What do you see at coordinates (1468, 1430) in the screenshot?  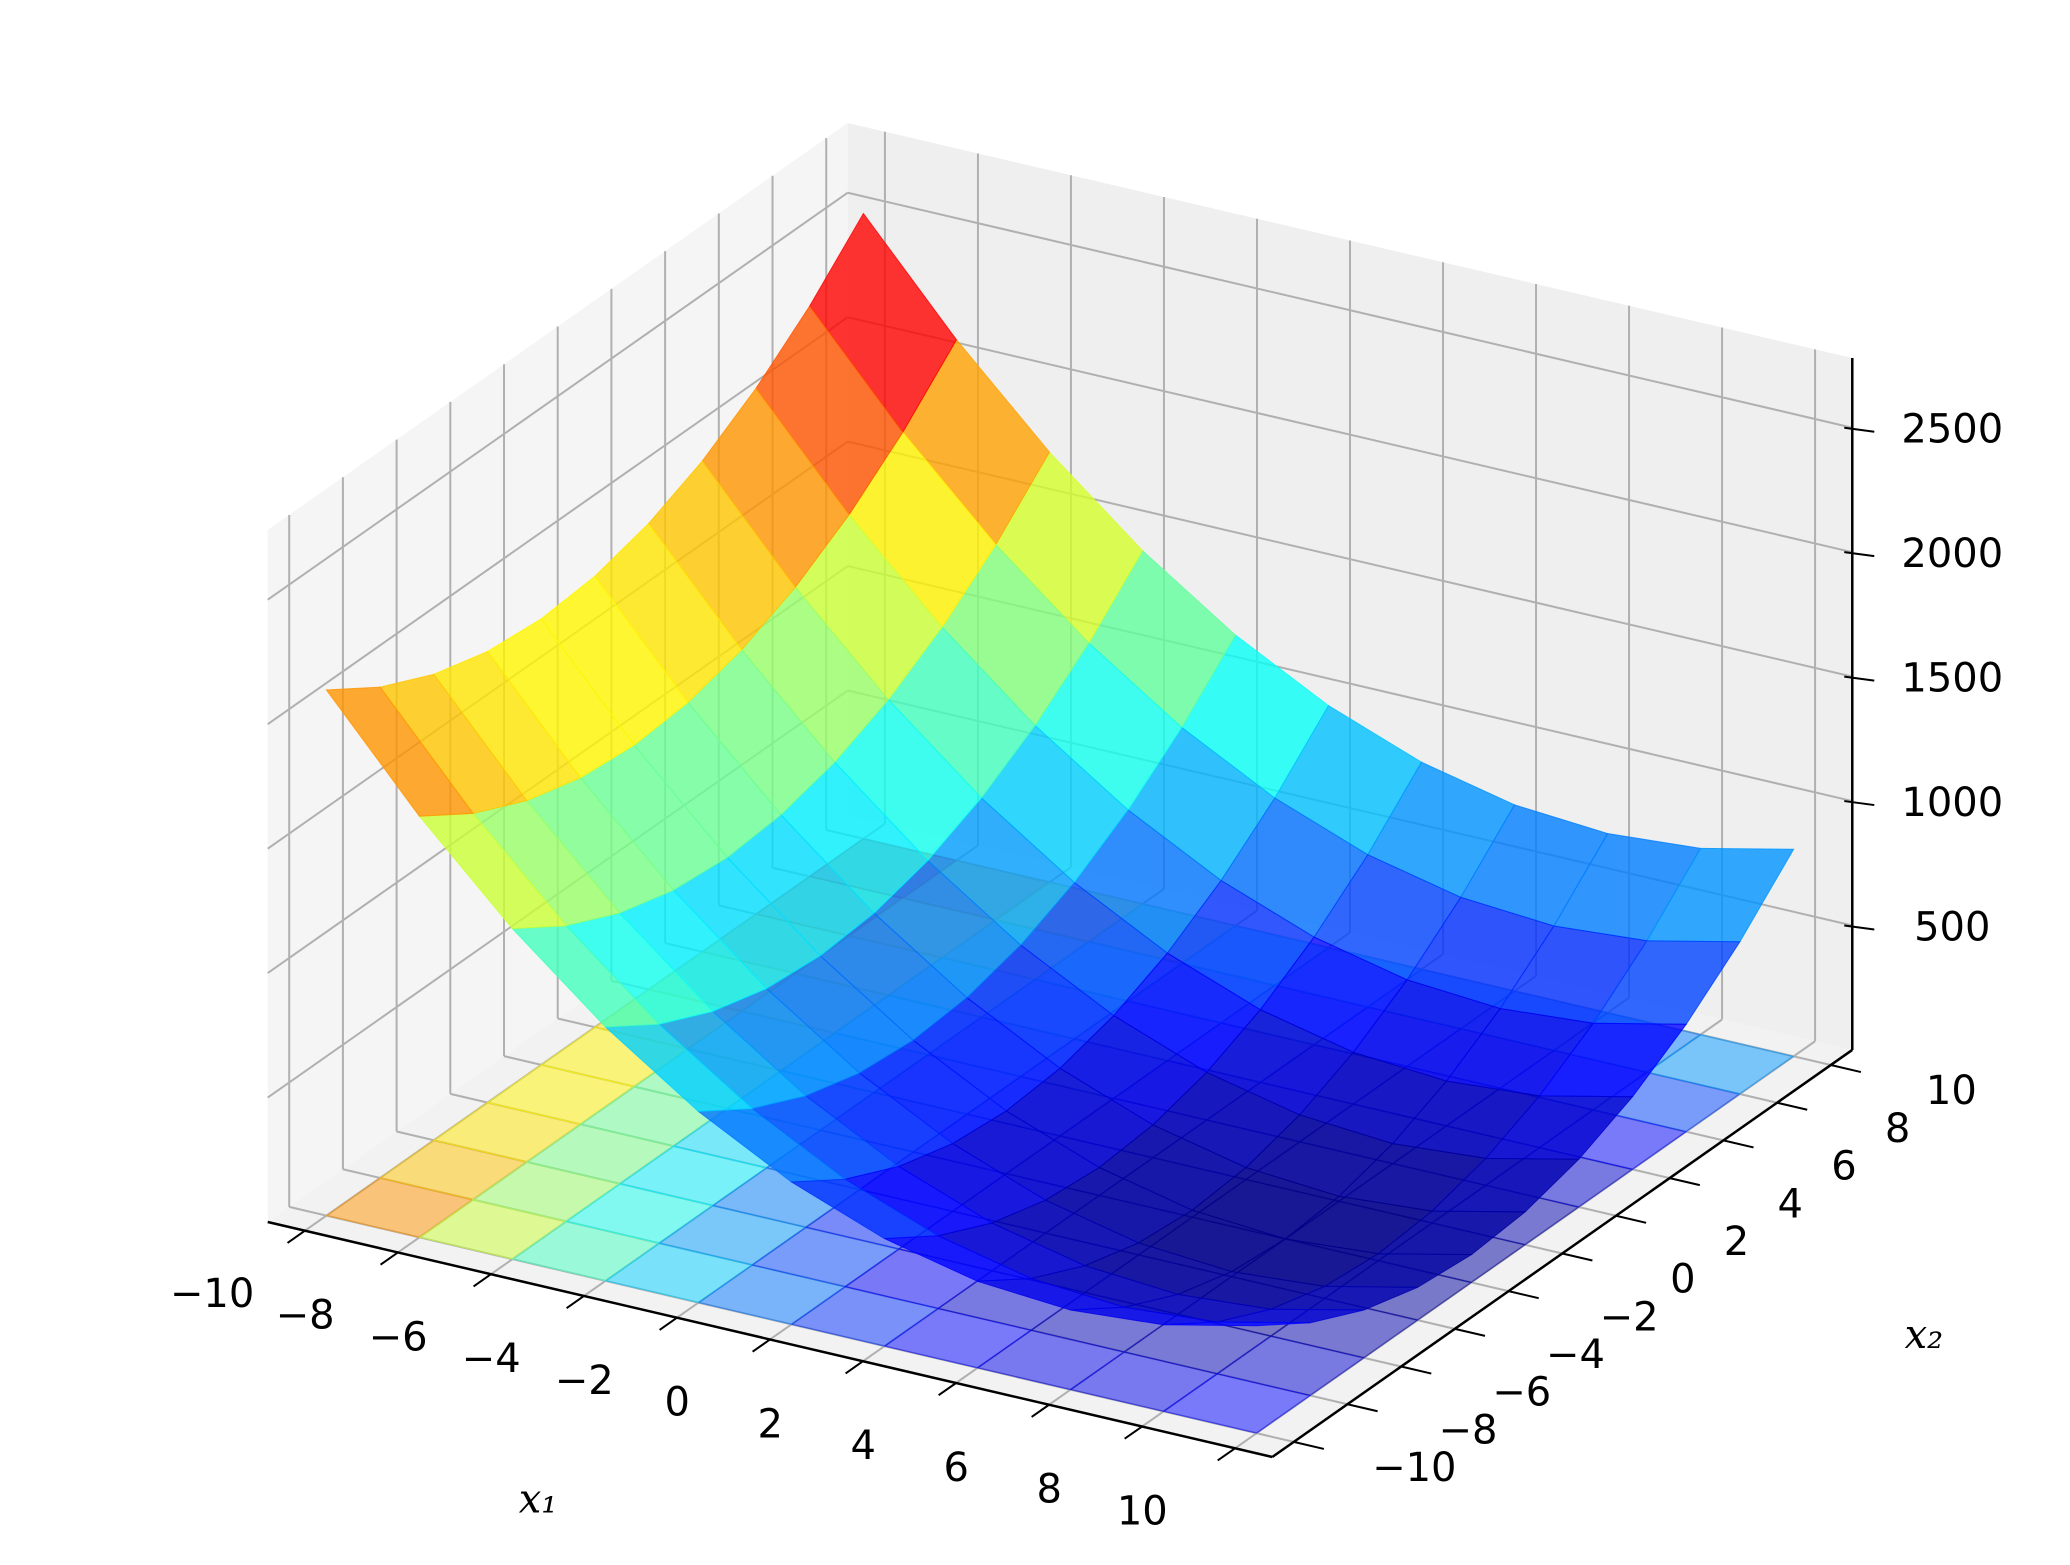 I see `y-tick-label: −8` at bounding box center [1468, 1430].